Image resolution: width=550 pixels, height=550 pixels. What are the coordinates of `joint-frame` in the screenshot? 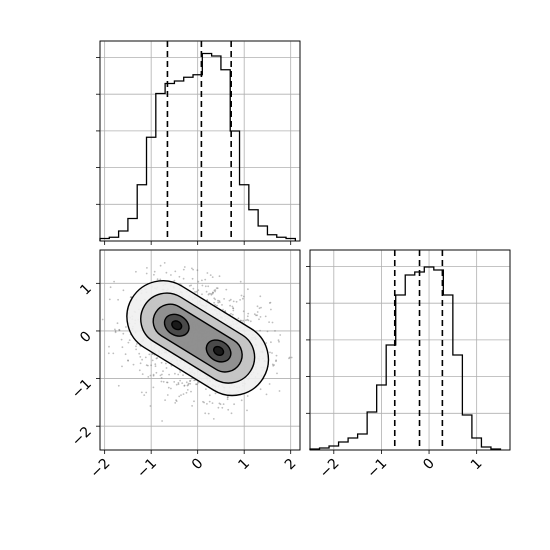 It's located at (200, 350).